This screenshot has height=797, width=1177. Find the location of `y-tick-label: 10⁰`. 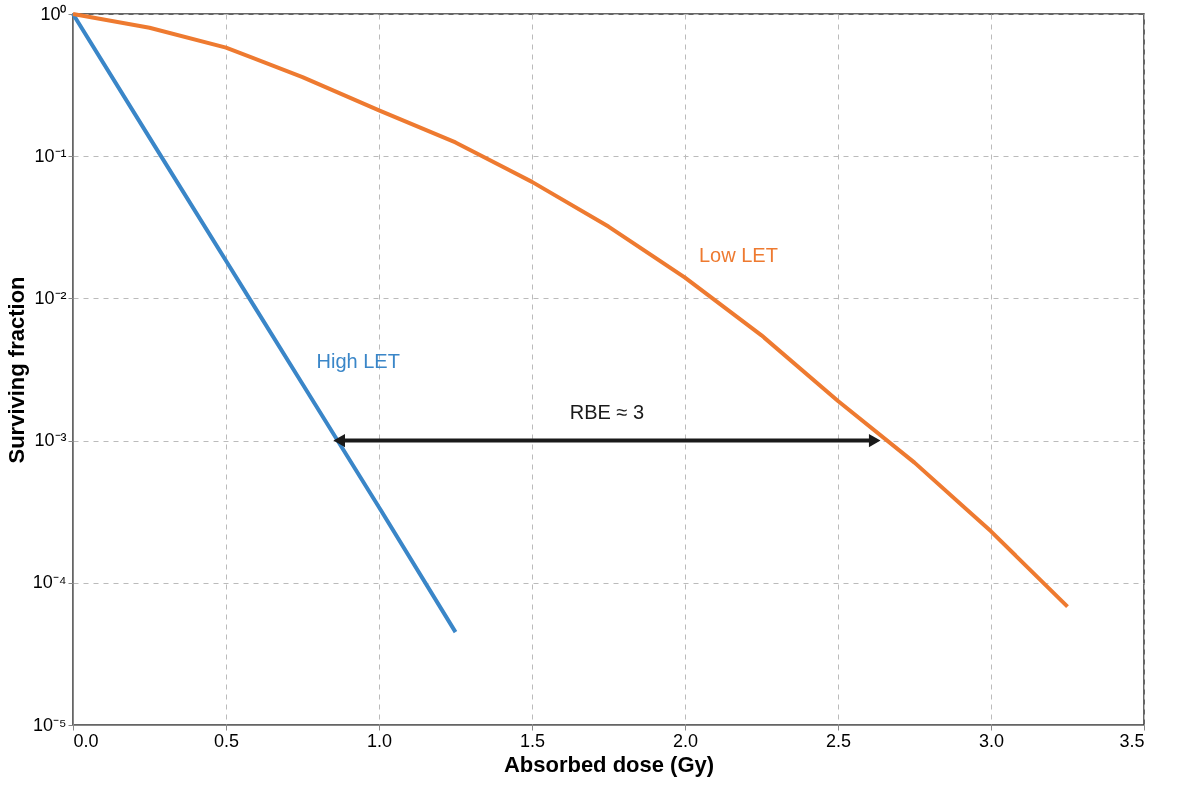

y-tick-label: 10⁰ is located at coordinates (53, 13).